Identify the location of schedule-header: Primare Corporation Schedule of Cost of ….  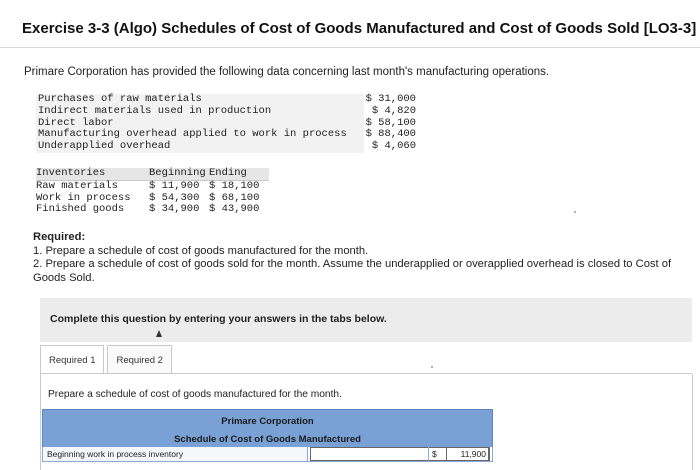
(267, 428).